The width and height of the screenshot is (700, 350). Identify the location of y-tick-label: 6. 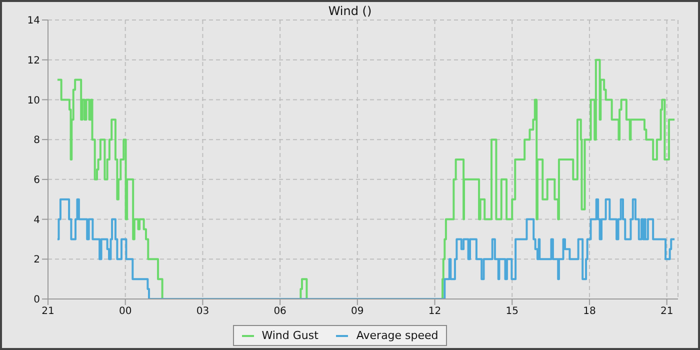
(37, 180).